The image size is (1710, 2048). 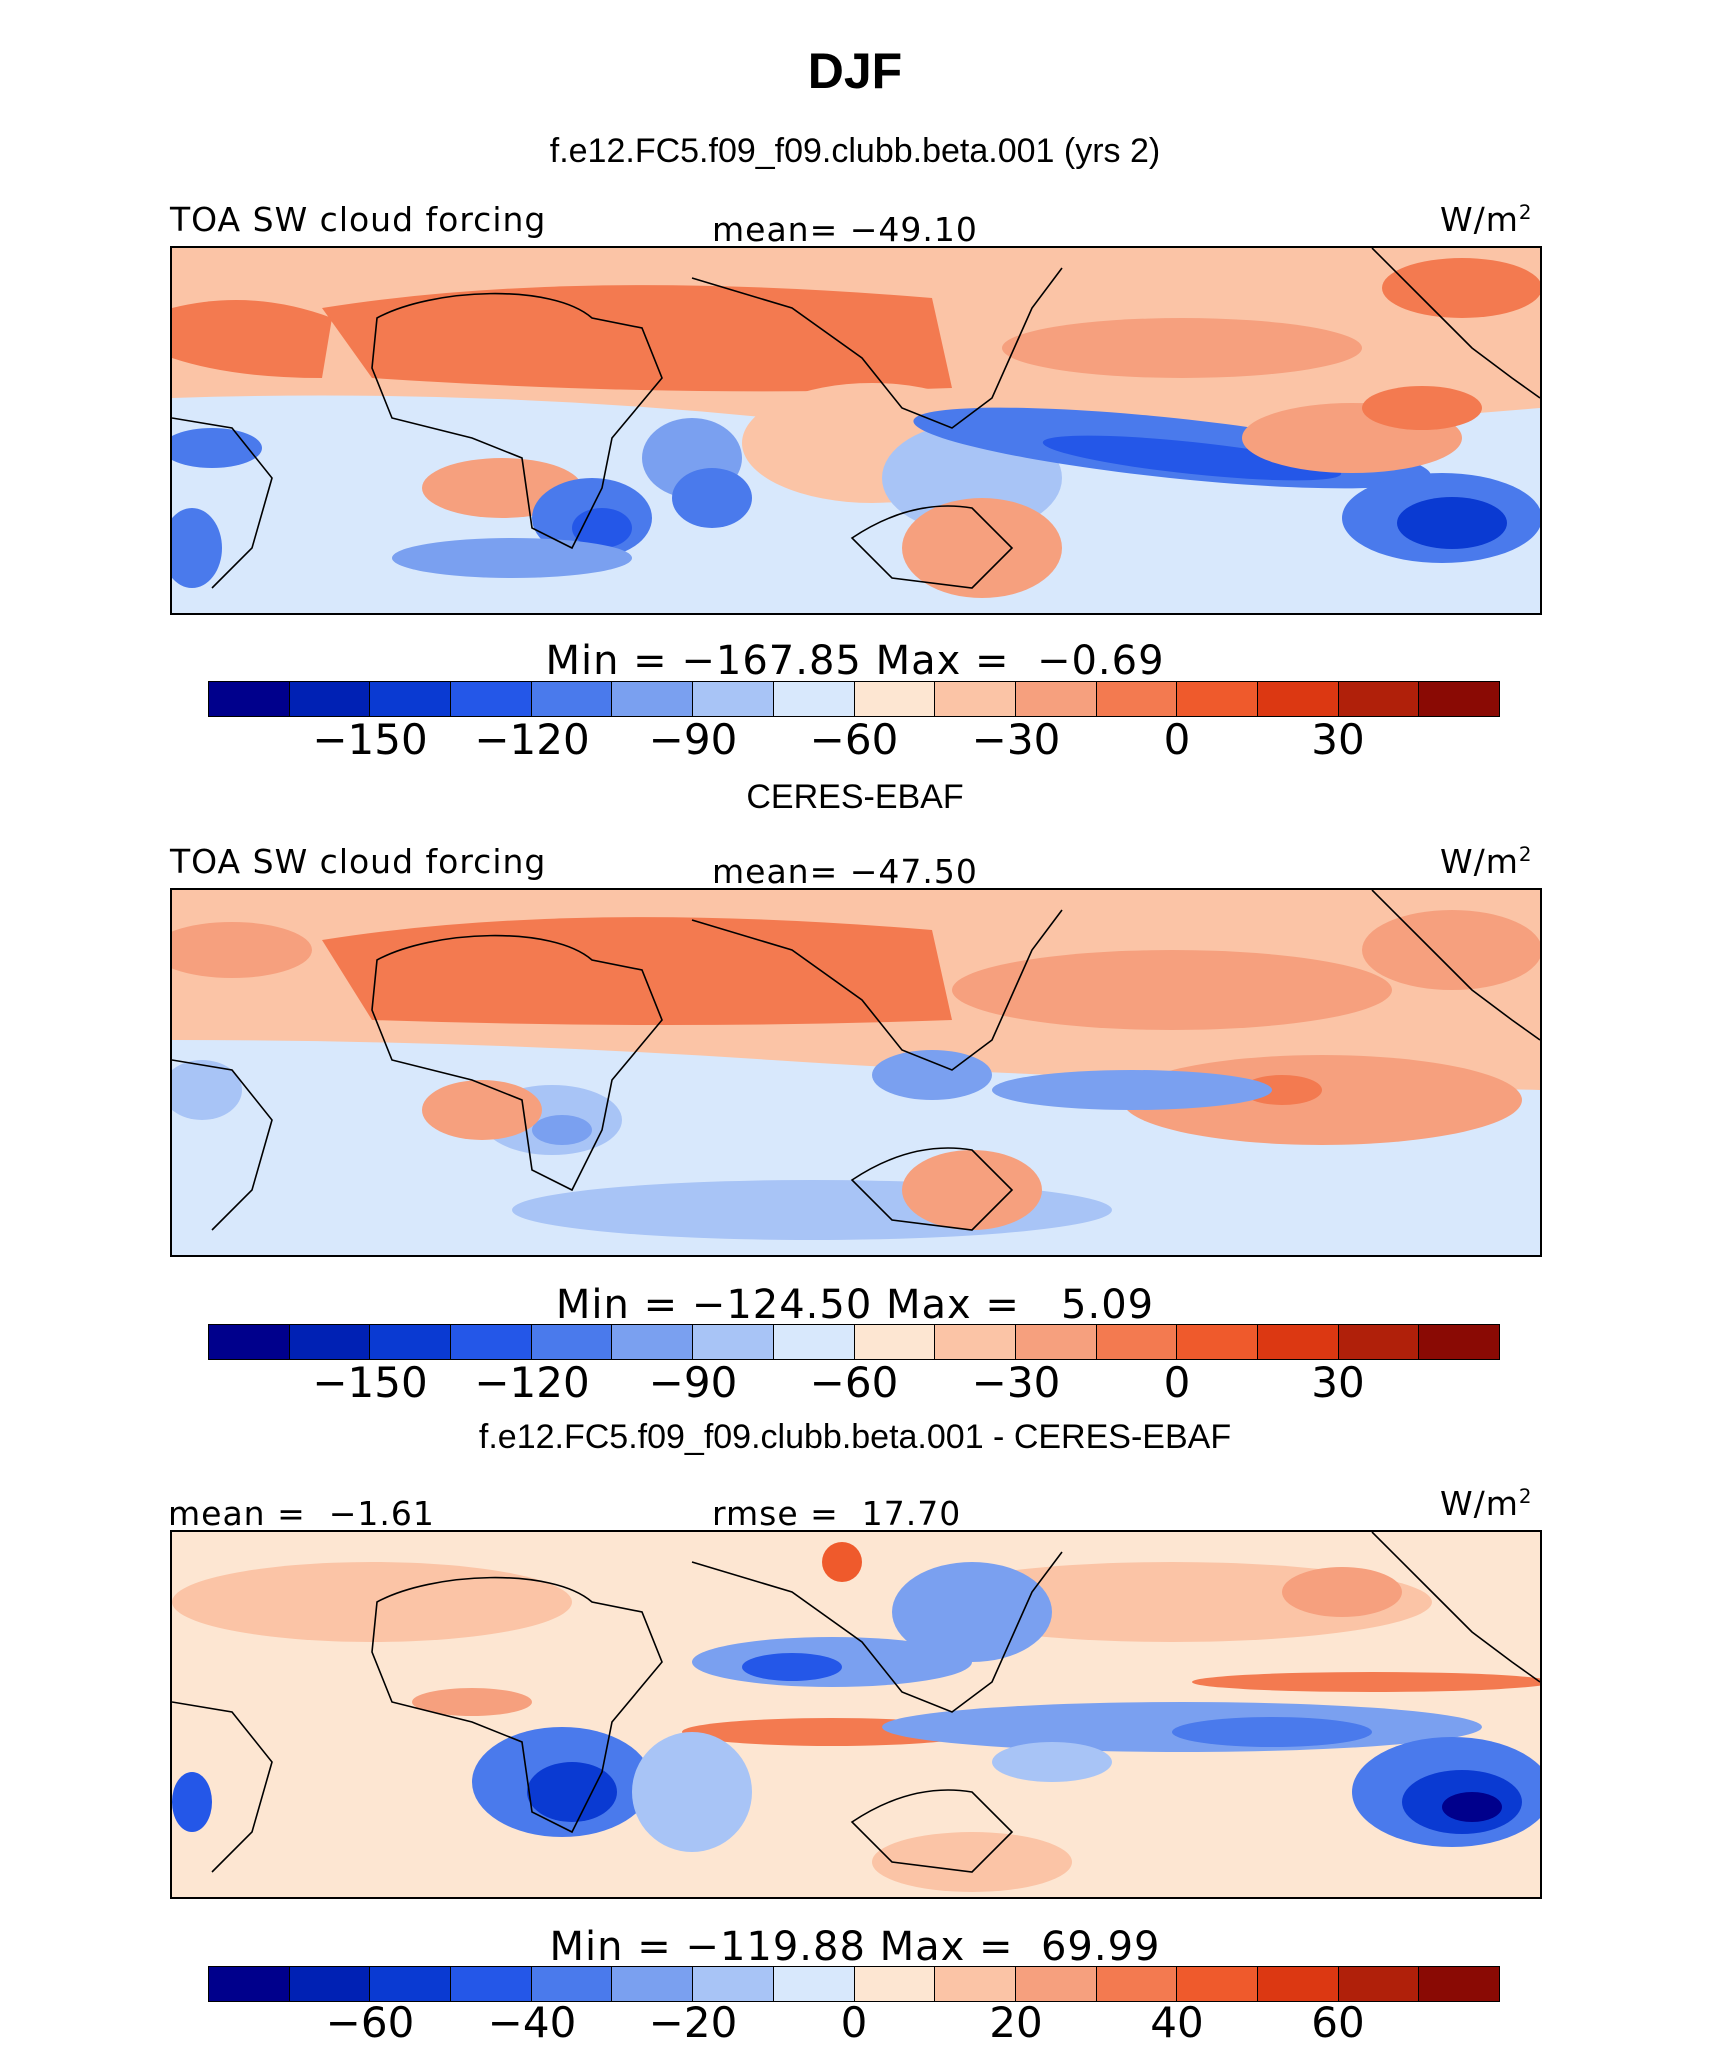 I want to click on panel-1-colorbar-ticks: −150 −120 −90 −60 −30 0 30, so click(x=855, y=740).